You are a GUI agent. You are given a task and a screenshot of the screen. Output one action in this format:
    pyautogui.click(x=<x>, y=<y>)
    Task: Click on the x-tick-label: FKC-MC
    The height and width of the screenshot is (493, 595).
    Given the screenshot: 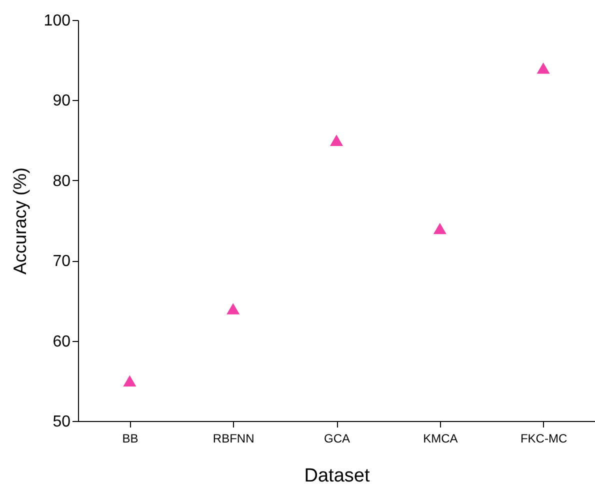 What is the action you would take?
    pyautogui.click(x=544, y=439)
    